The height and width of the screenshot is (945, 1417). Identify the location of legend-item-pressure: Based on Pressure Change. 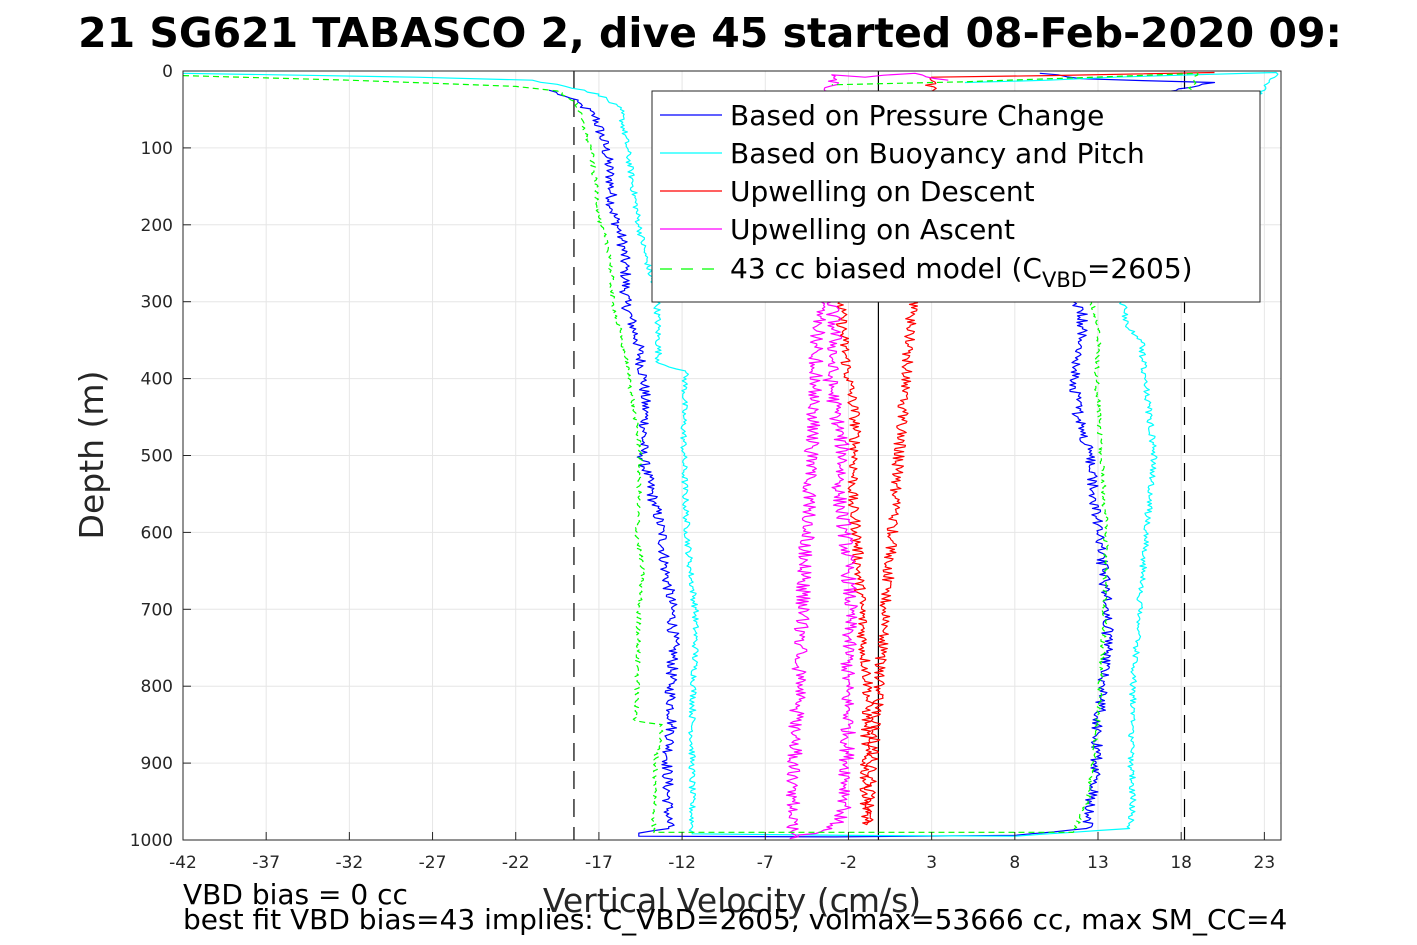
(882, 115).